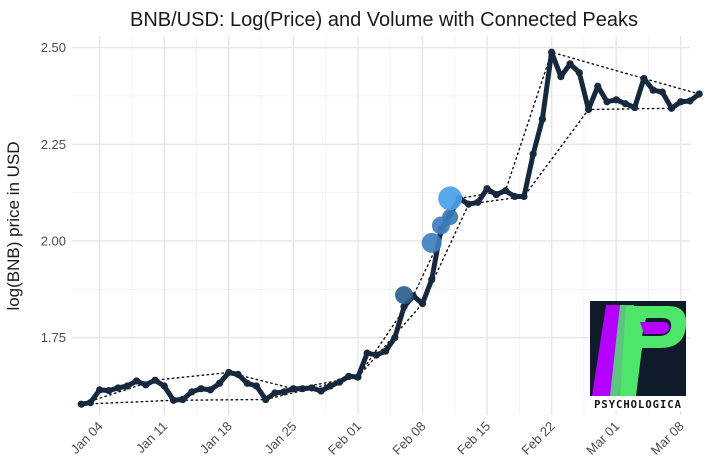 This screenshot has width=711, height=474. Describe the element at coordinates (667, 438) in the screenshot. I see `x-tick-label: Mar 08` at that location.